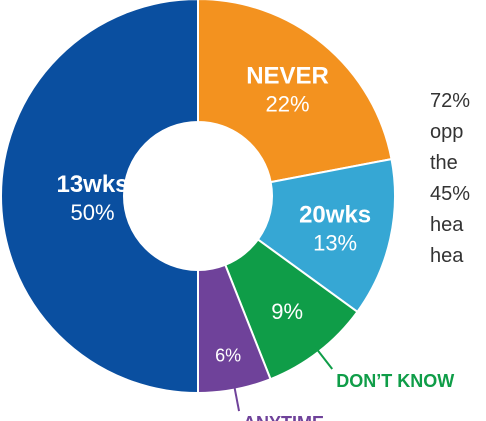  Describe the element at coordinates (92, 184) in the screenshot. I see `slice-label-13wks: 13wks` at that location.